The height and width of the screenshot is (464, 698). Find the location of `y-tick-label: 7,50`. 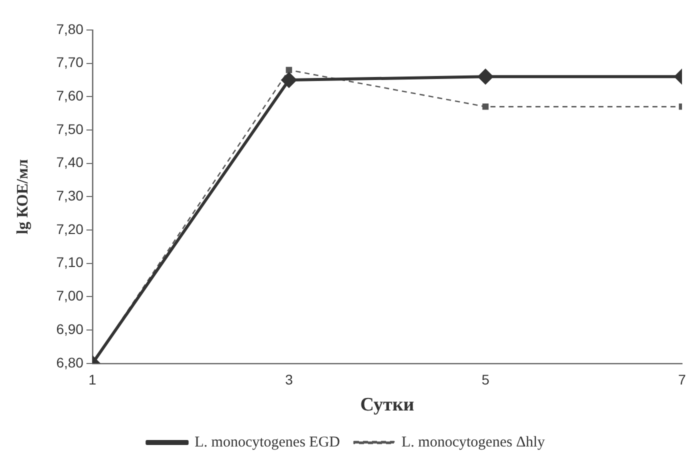

y-tick-label: 7,50 is located at coordinates (70, 128).